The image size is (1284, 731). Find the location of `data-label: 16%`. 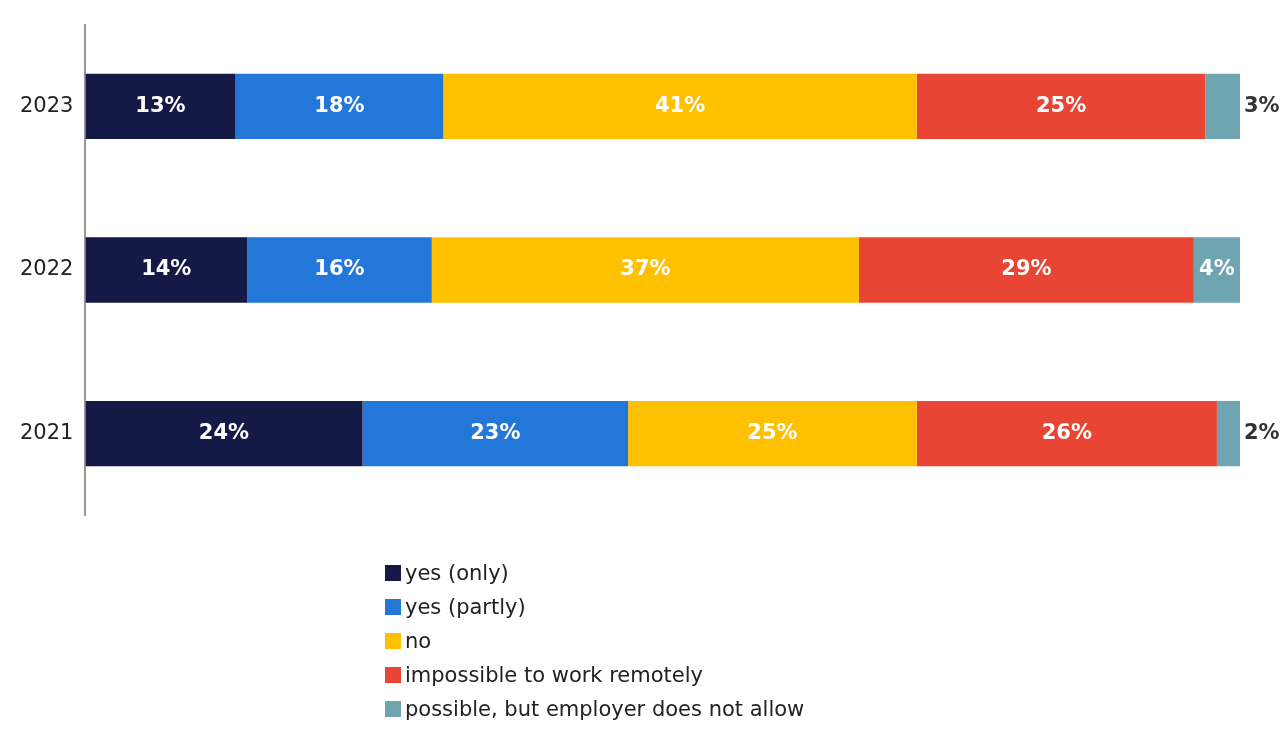

data-label: 16% is located at coordinates (339, 268).